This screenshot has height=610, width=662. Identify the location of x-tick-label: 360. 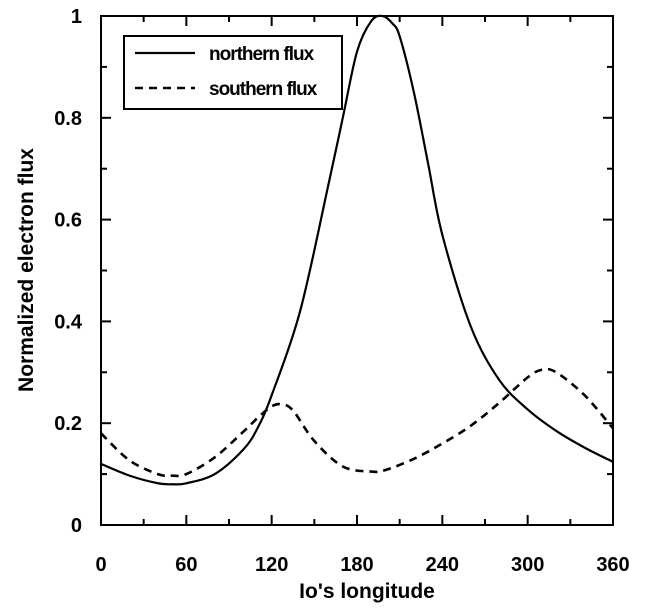
(612, 565).